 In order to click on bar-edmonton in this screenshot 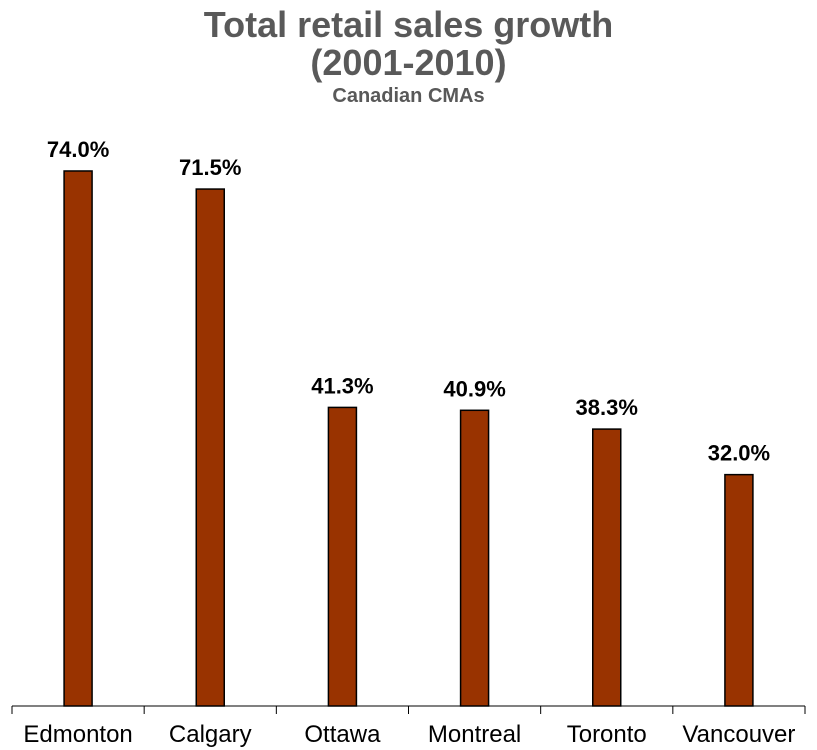, I will do `click(78, 438)`.